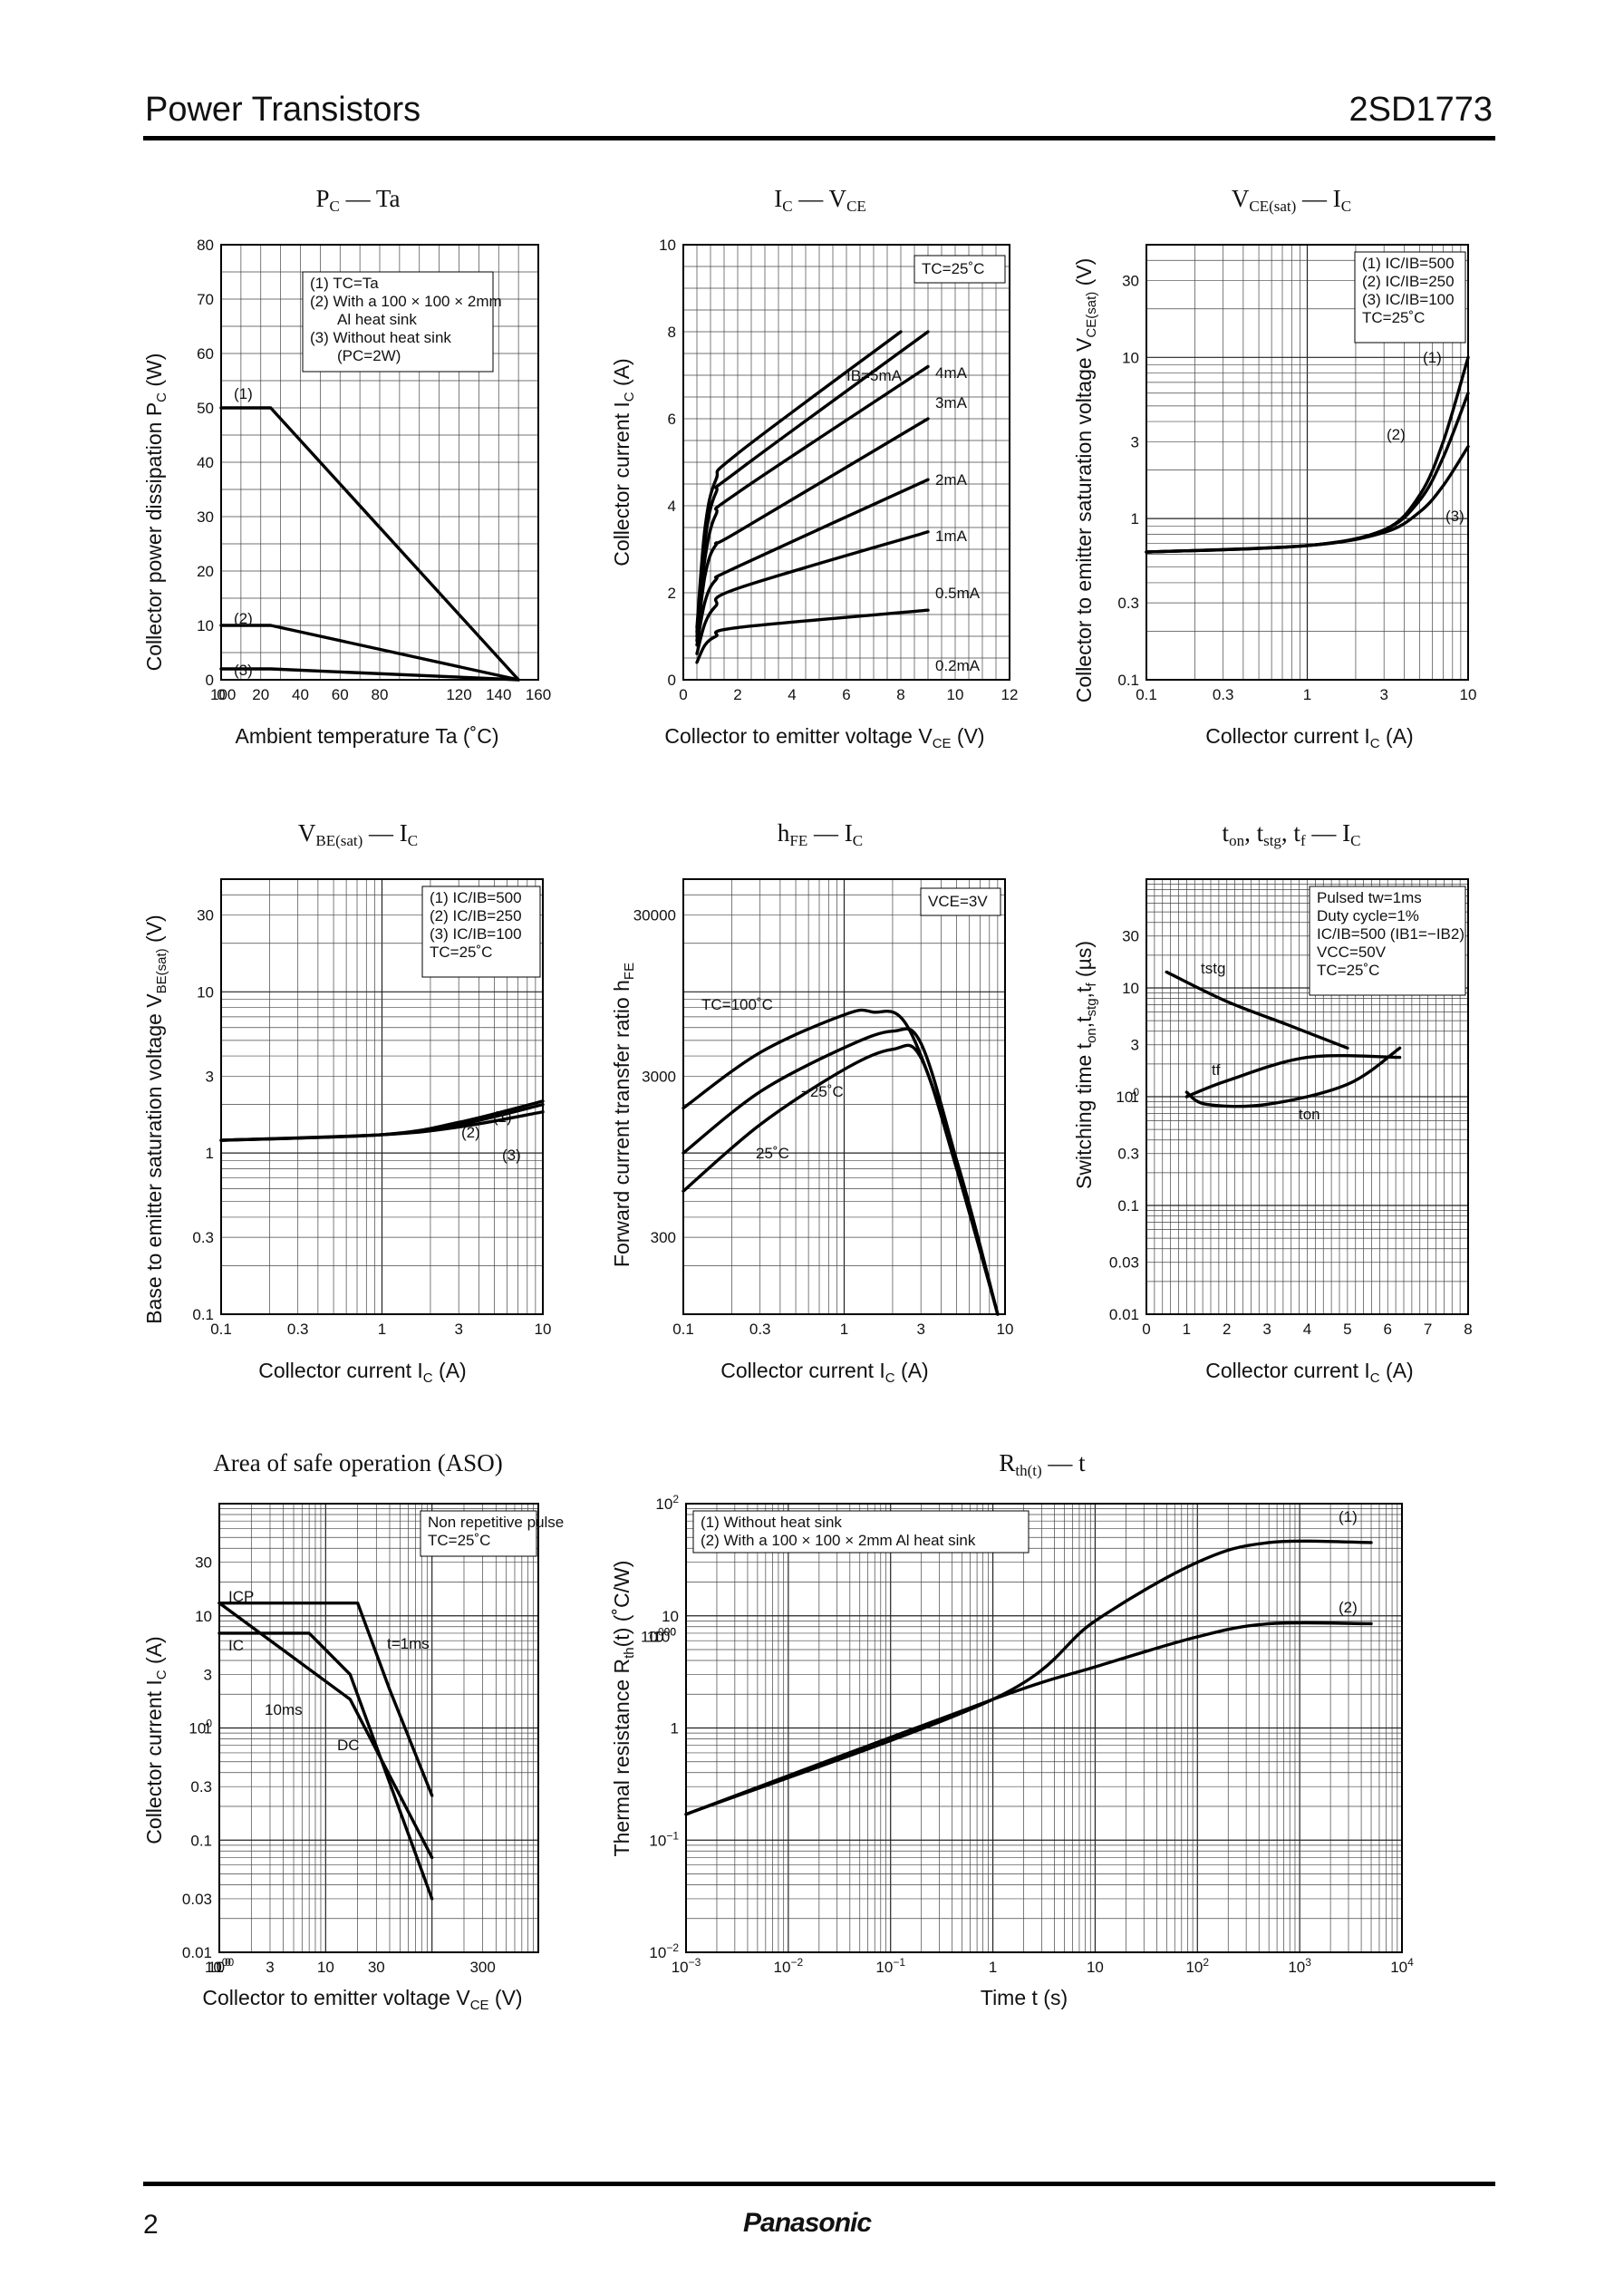  What do you see at coordinates (228, 1962) in the screenshot?
I see `tick-exponent: 00` at bounding box center [228, 1962].